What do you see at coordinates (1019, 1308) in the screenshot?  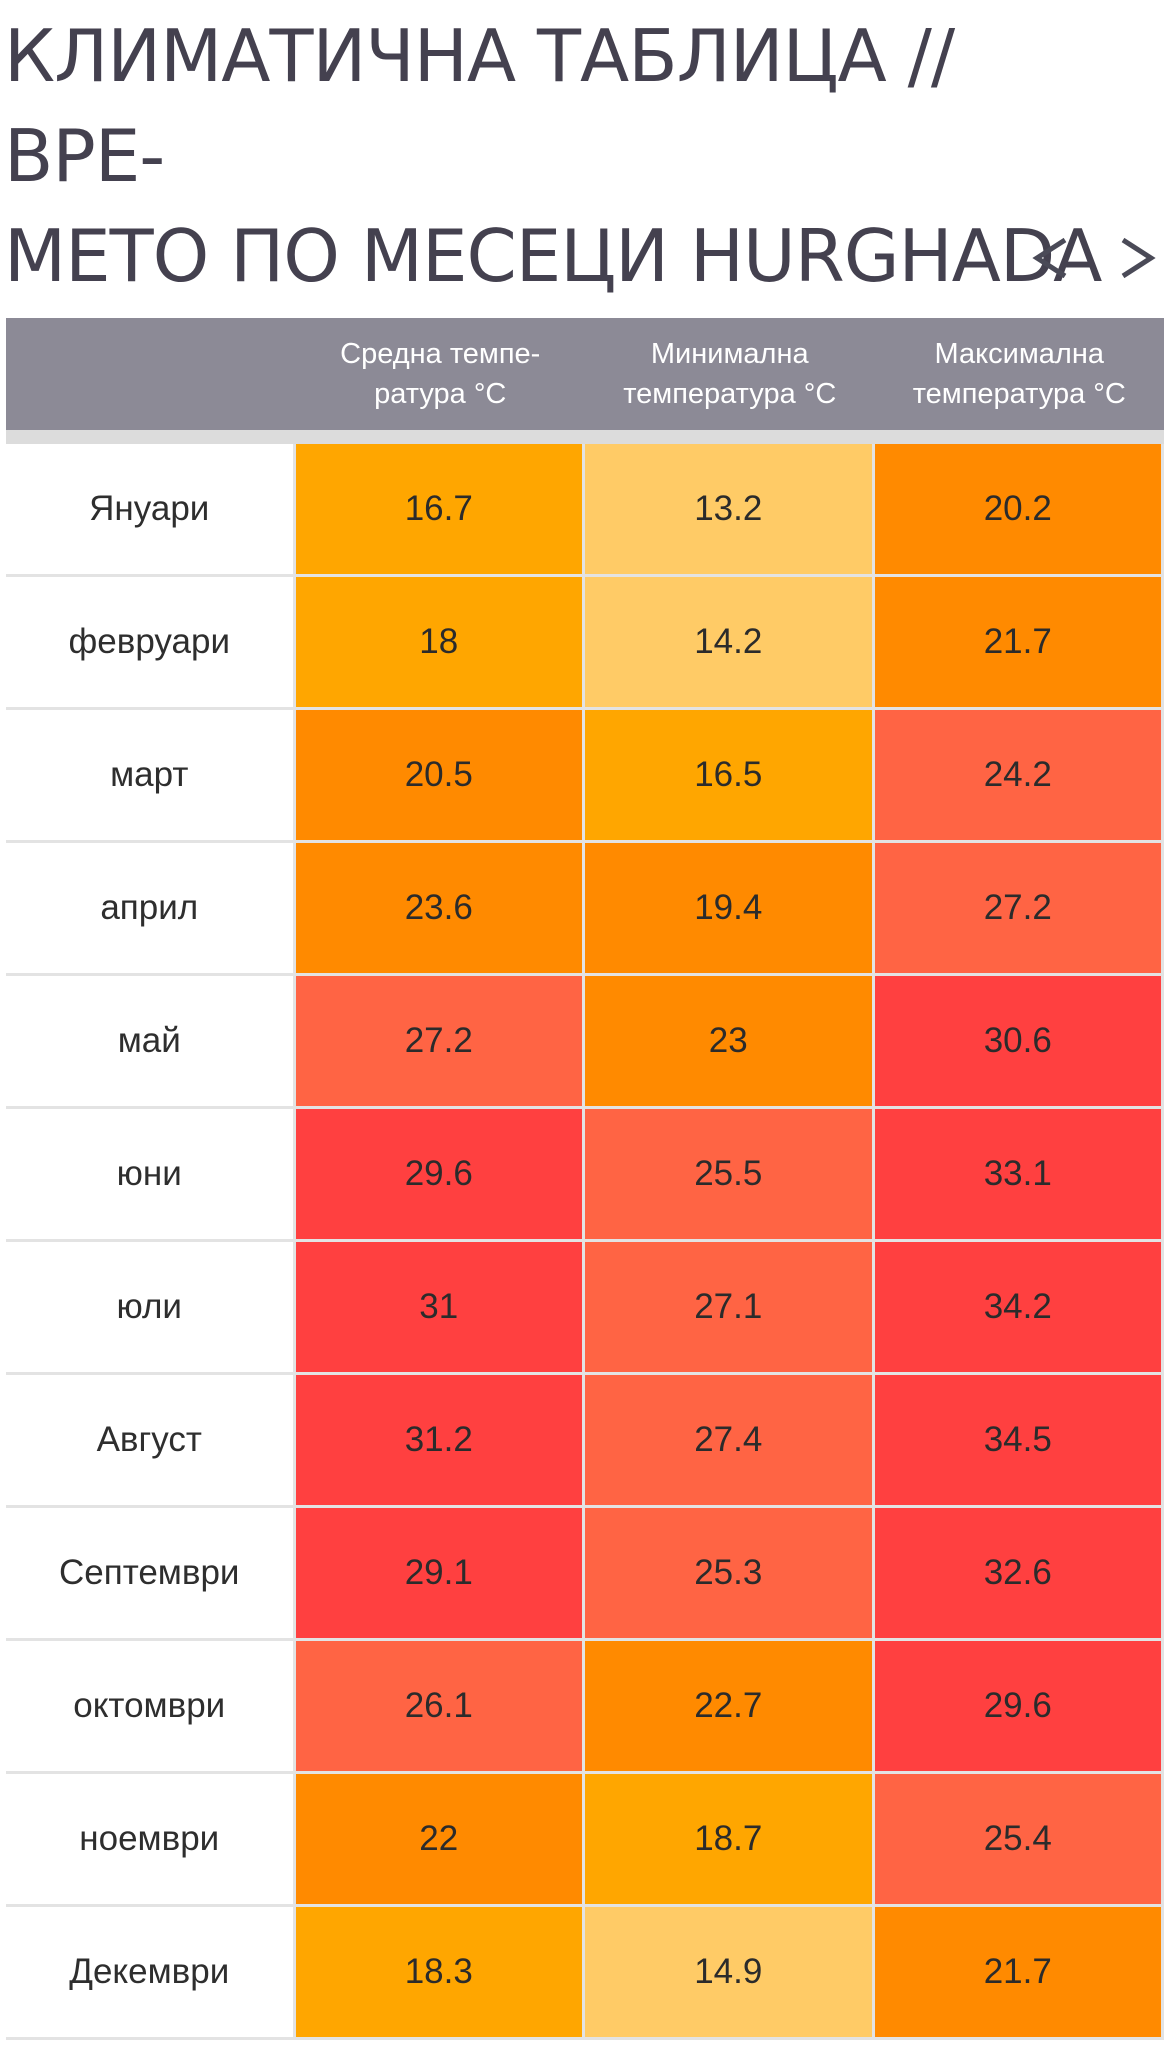 I see `max-temp-cell: 34.2` at bounding box center [1019, 1308].